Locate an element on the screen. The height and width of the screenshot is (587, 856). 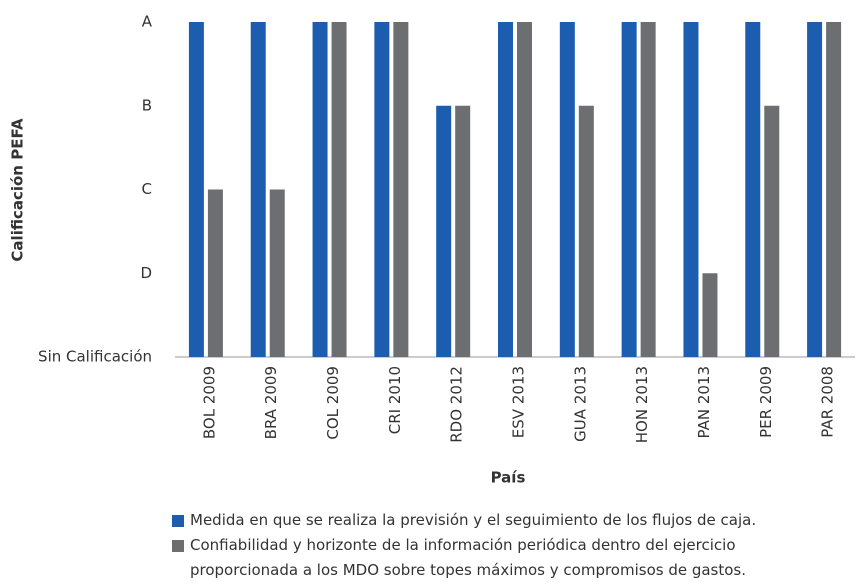
y-tick-label: C is located at coordinates (147, 189).